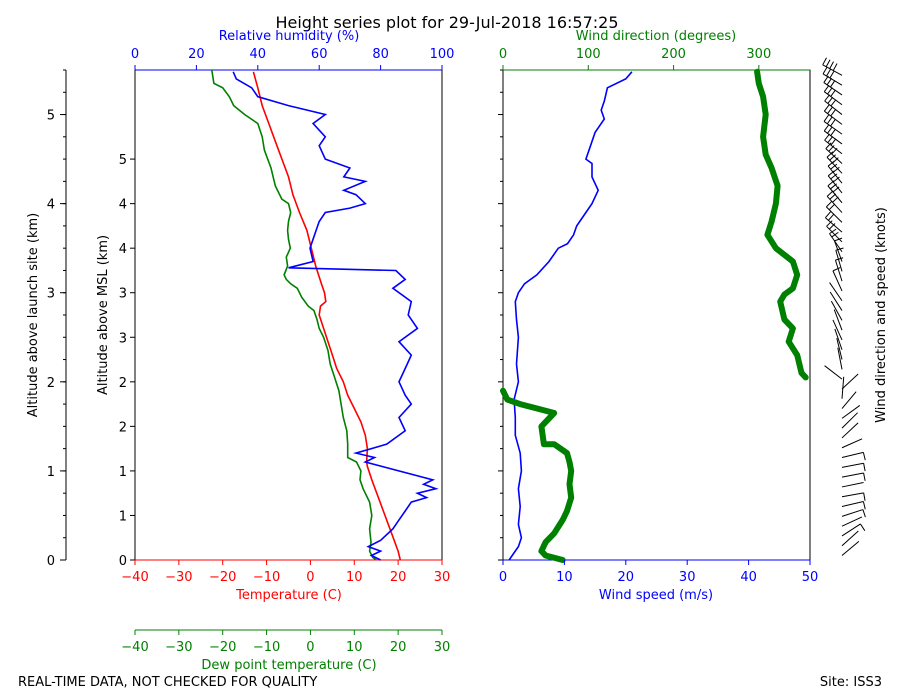  I want to click on outer-altitude-tick-label: 2, so click(51, 383).